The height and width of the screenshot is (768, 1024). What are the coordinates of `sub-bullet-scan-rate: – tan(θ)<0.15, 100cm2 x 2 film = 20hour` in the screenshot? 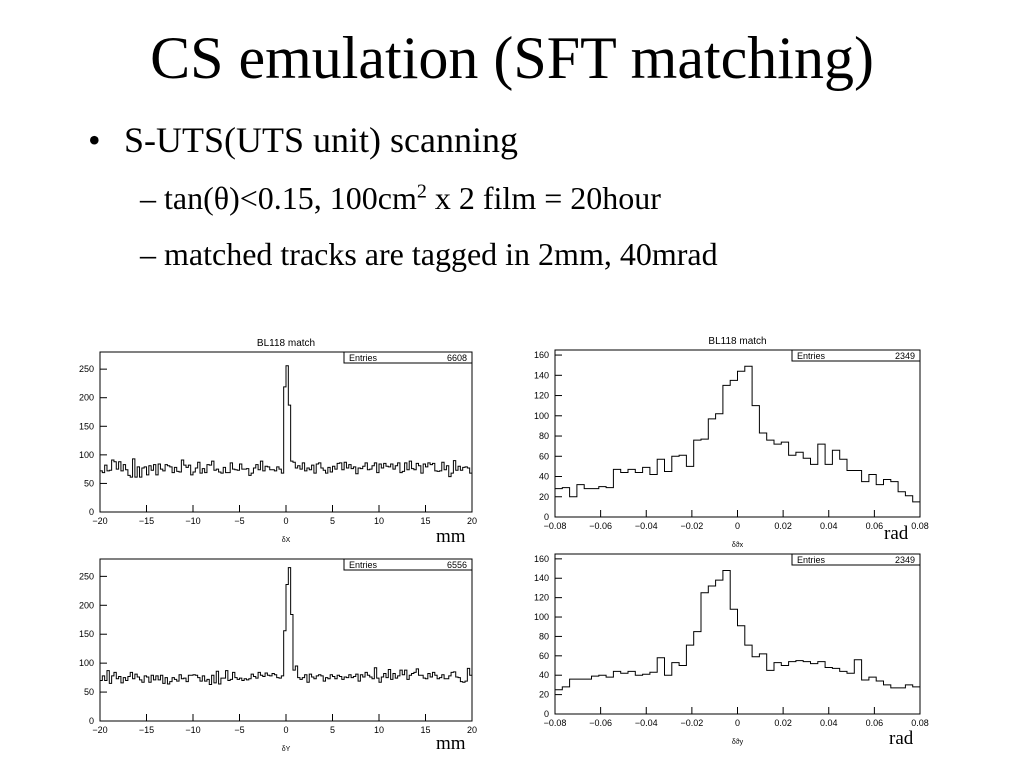 It's located at (400, 198).